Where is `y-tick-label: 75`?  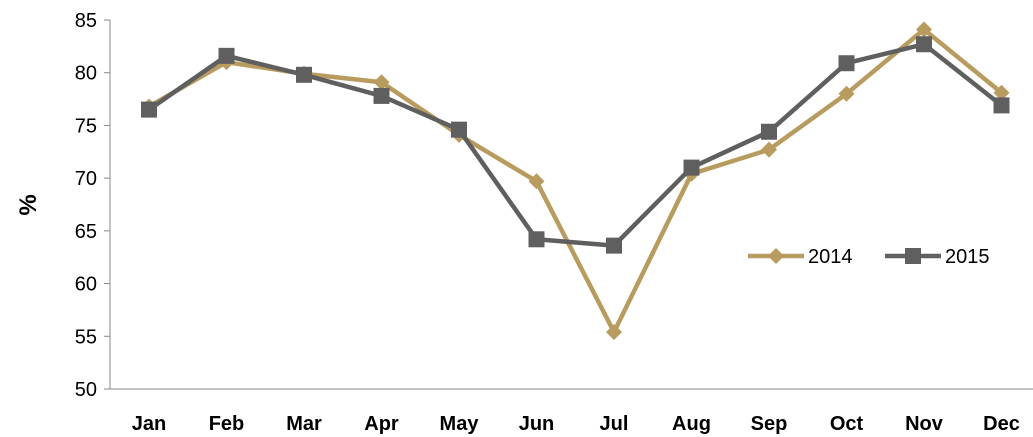 y-tick-label: 75 is located at coordinates (86, 126).